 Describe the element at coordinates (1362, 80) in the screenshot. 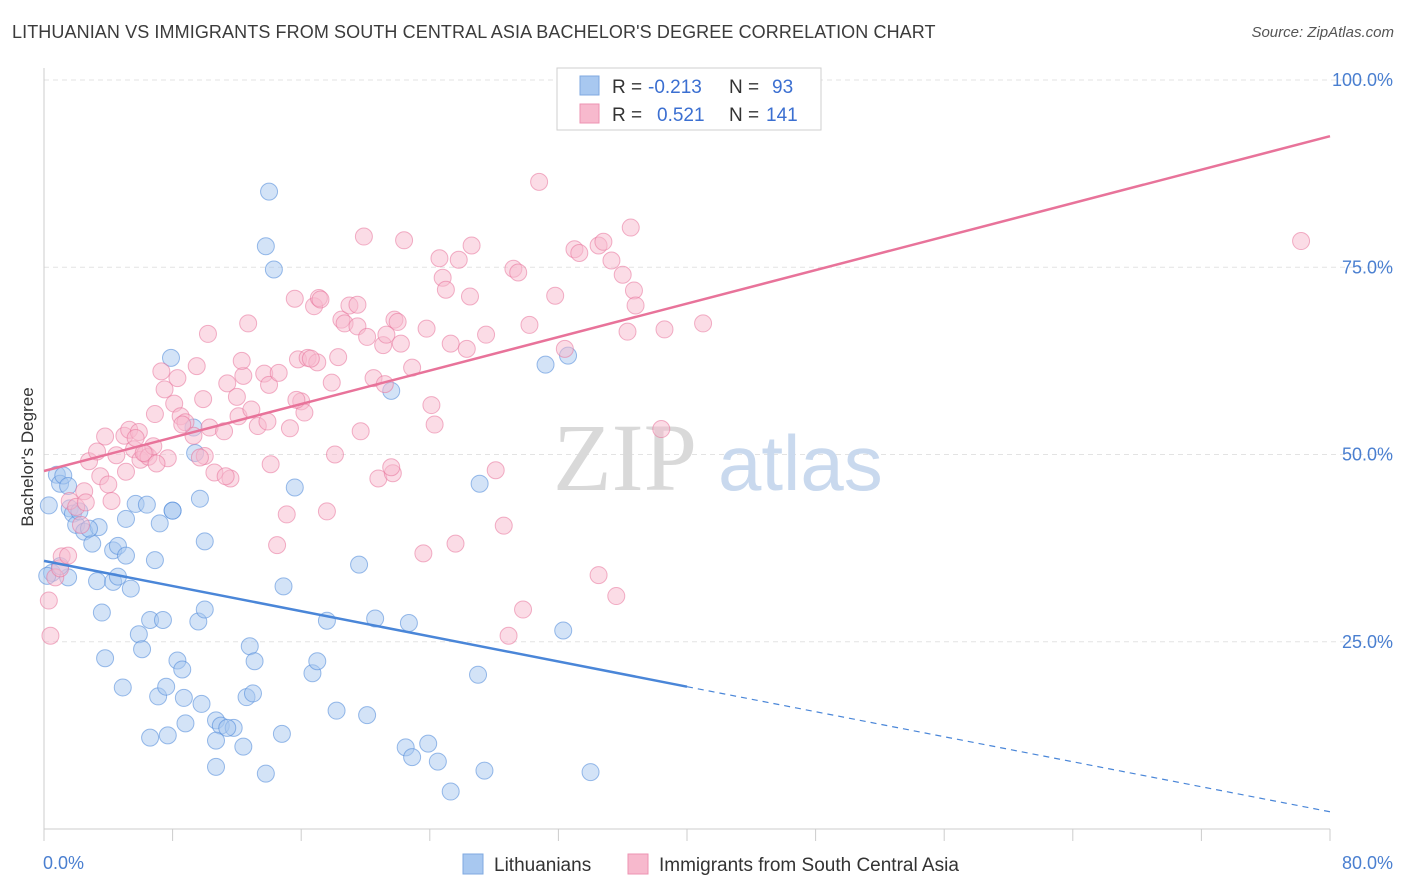

I see `y-tick-label-100: 100.0%` at that location.